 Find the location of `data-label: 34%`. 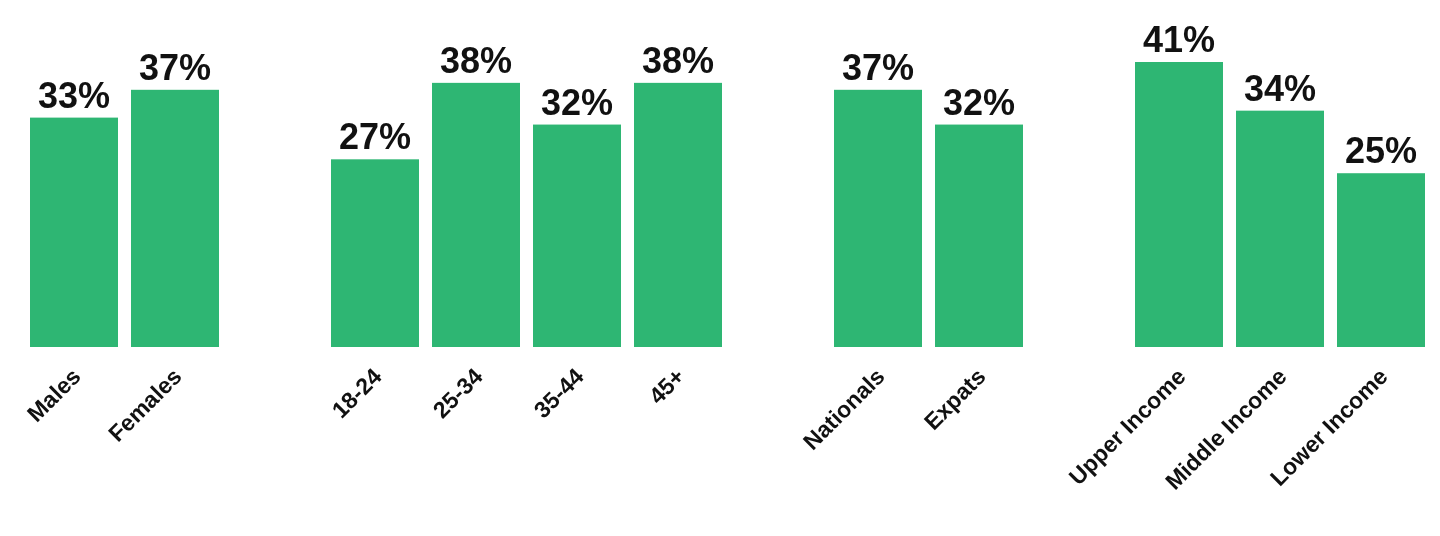

data-label: 34% is located at coordinates (1280, 88).